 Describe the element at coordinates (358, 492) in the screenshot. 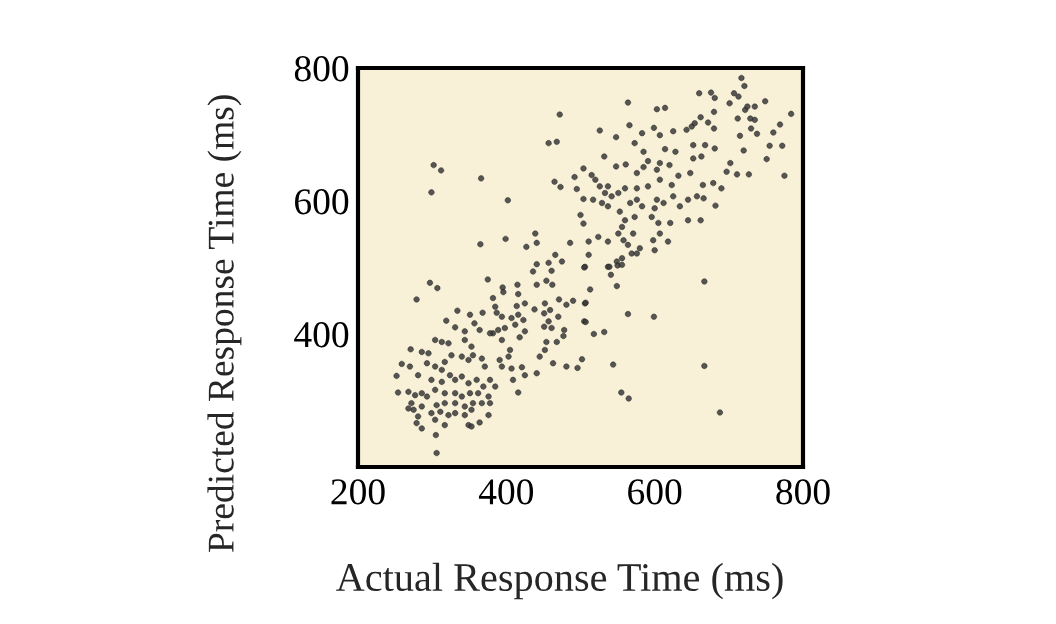

I see `x-tick-label: 200` at that location.